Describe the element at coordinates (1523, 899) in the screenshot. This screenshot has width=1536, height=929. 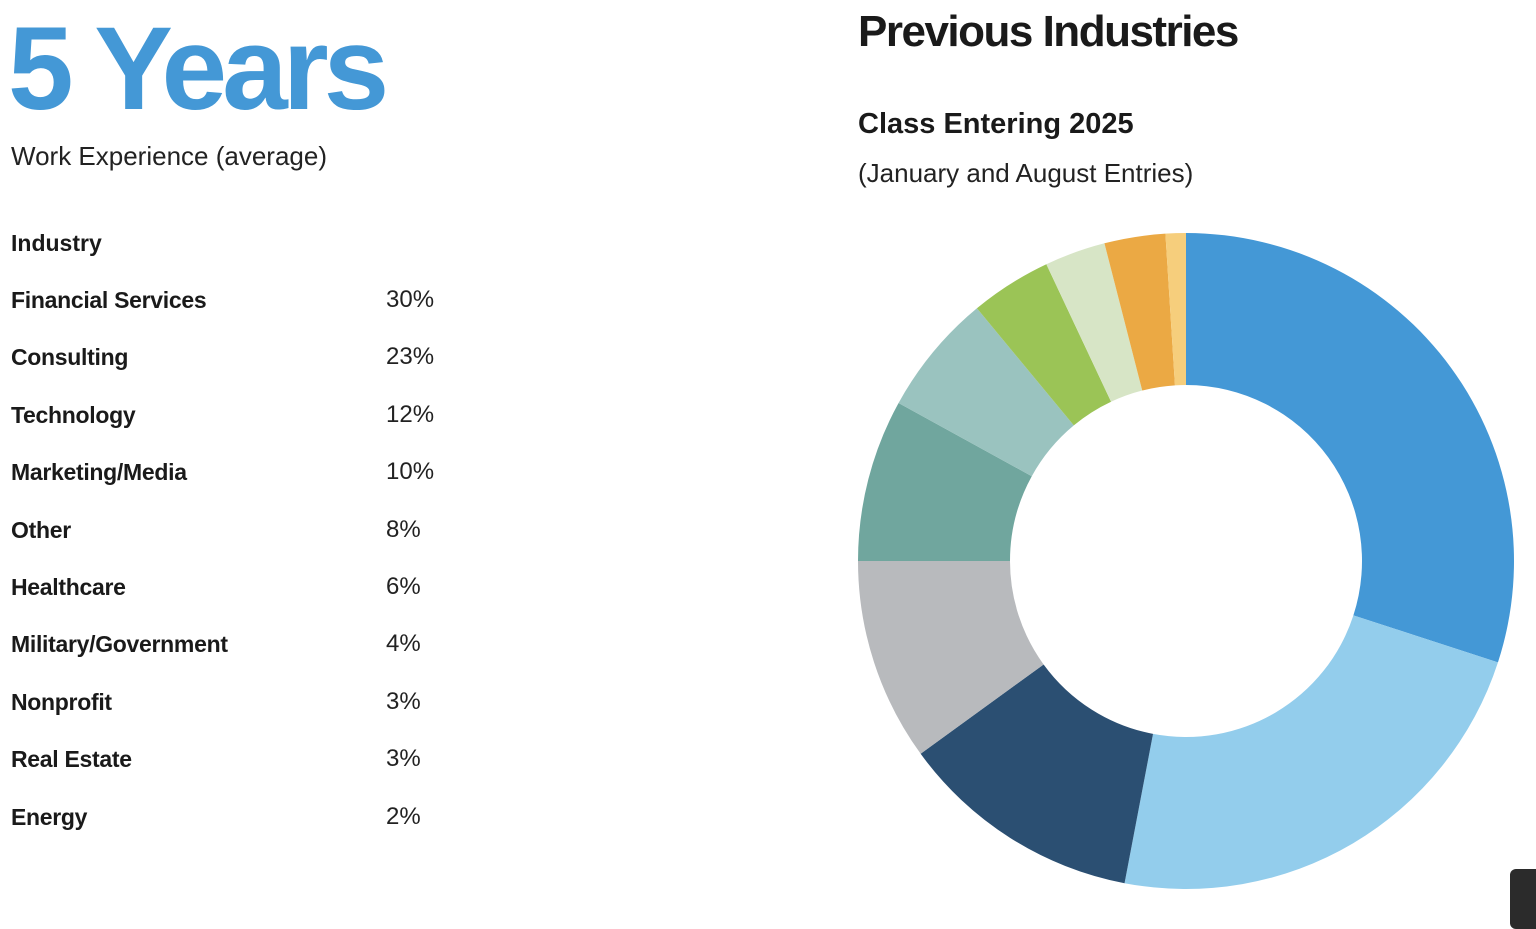
I see `corner-tab` at that location.